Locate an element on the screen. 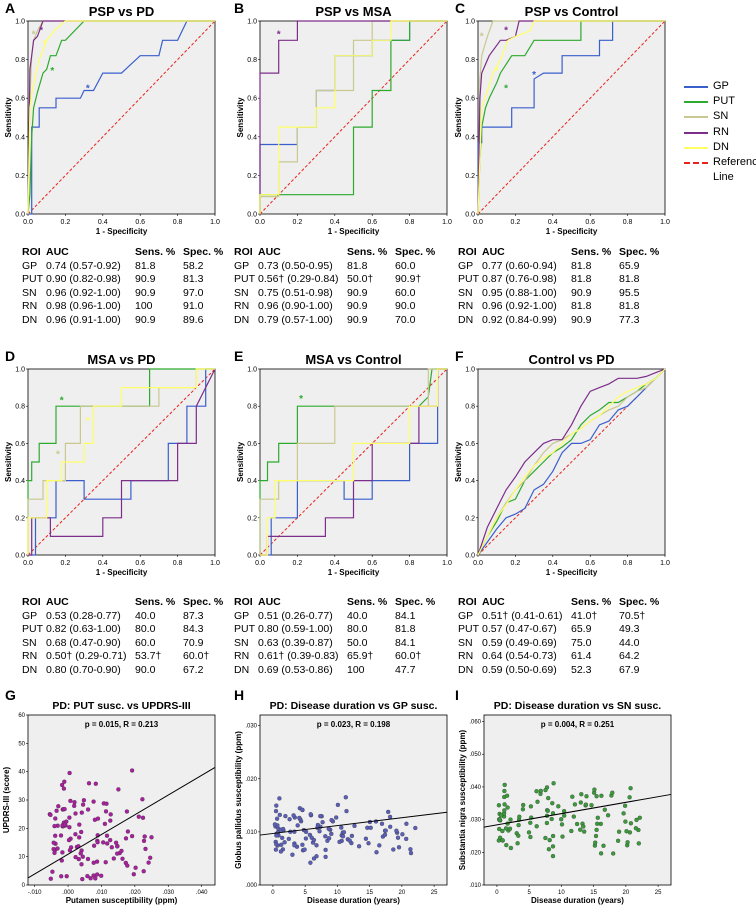 Image resolution: width=756 pixels, height=917 pixels. plot-area is located at coordinates (121, 117).